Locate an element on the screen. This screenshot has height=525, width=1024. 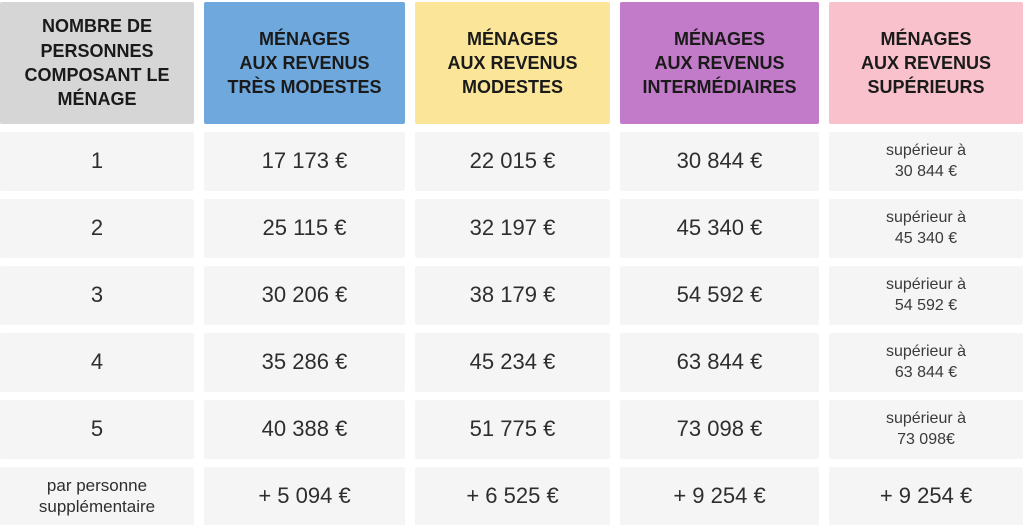
value-cell: supérieur à 54 592 € is located at coordinates (926, 295).